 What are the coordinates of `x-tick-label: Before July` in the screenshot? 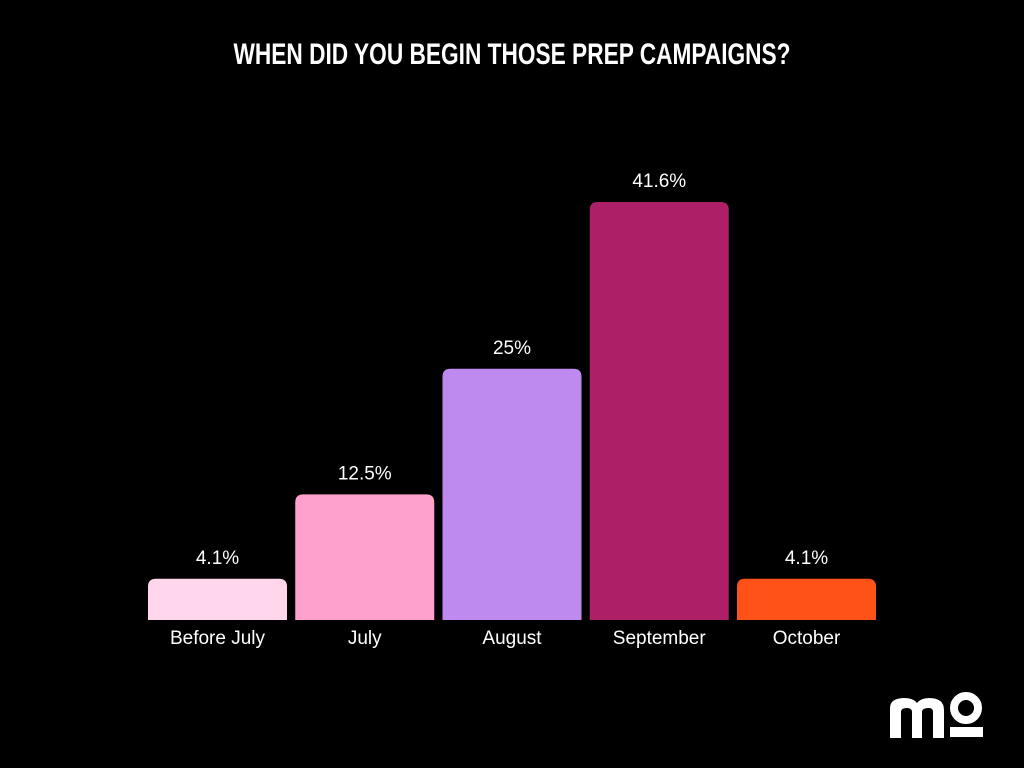 It's located at (218, 638).